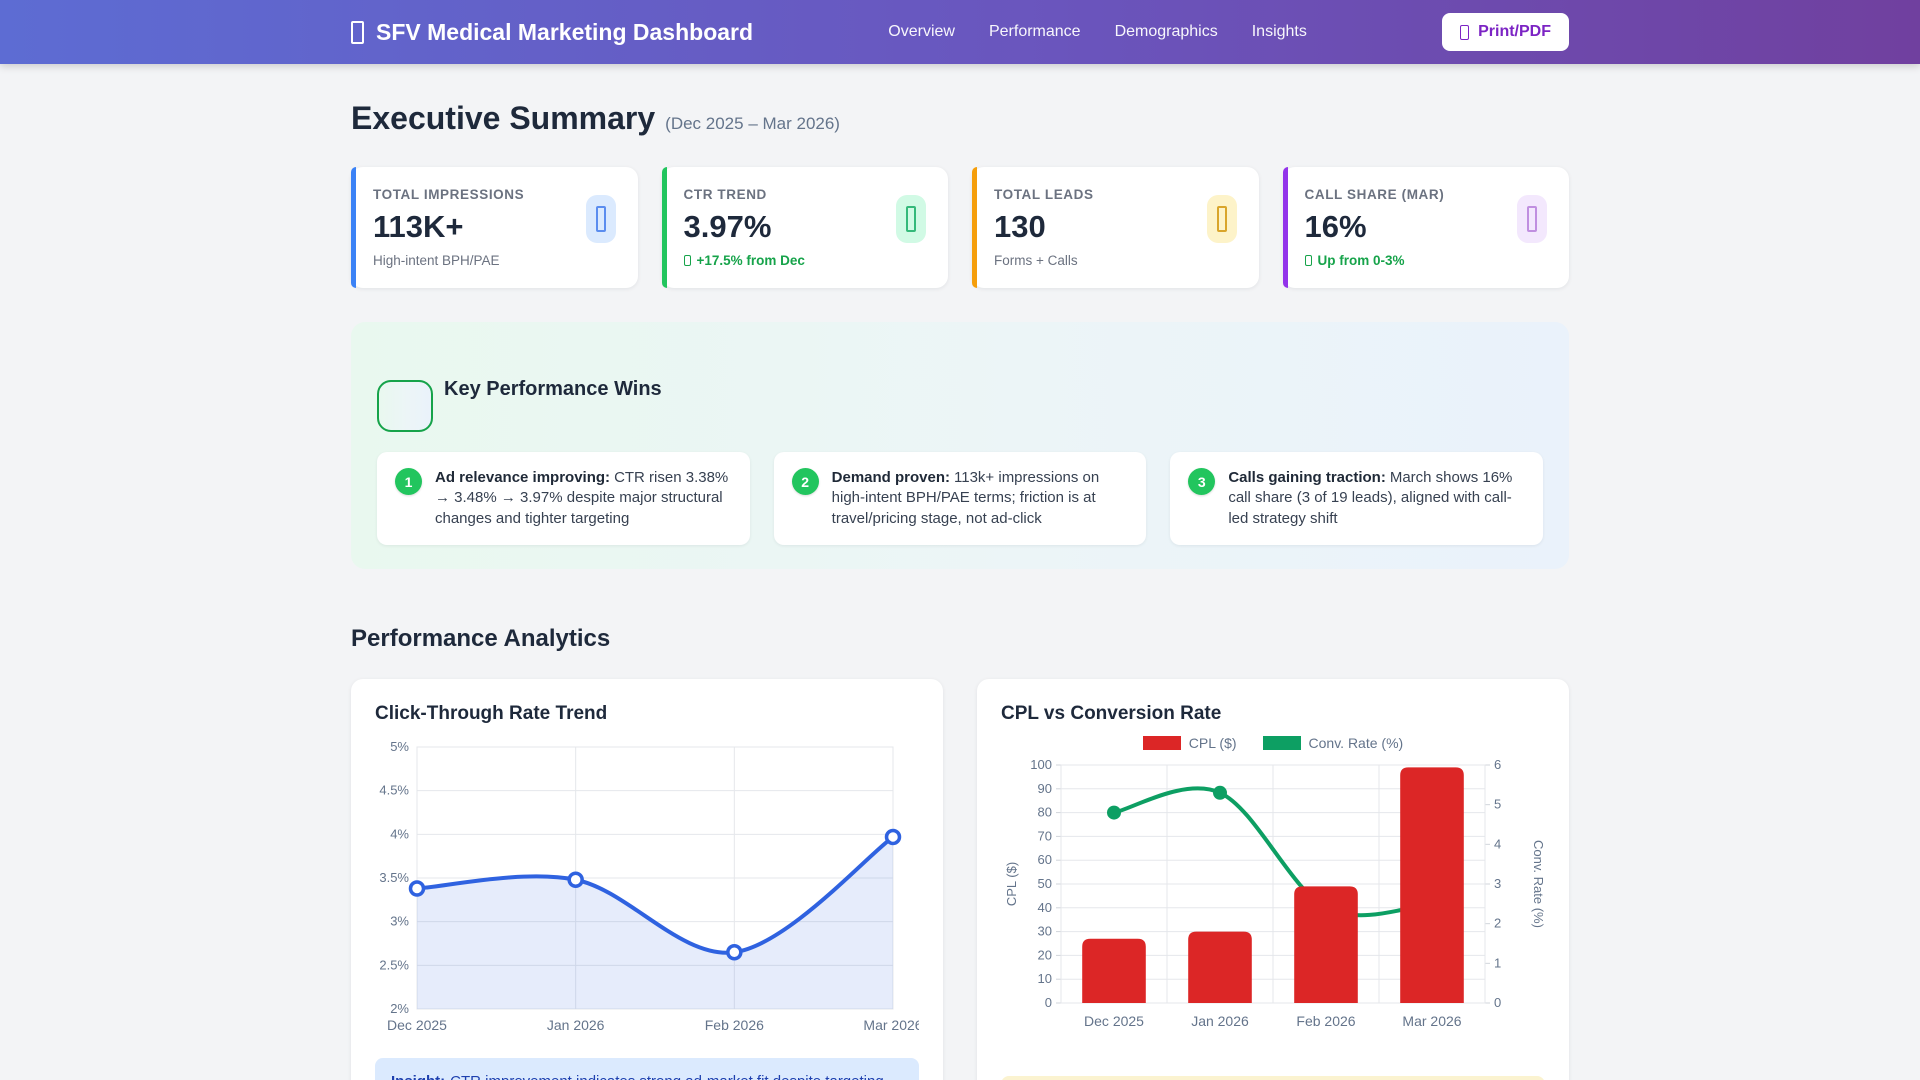  What do you see at coordinates (357, 32) in the screenshot?
I see `hospital-logo-icon` at bounding box center [357, 32].